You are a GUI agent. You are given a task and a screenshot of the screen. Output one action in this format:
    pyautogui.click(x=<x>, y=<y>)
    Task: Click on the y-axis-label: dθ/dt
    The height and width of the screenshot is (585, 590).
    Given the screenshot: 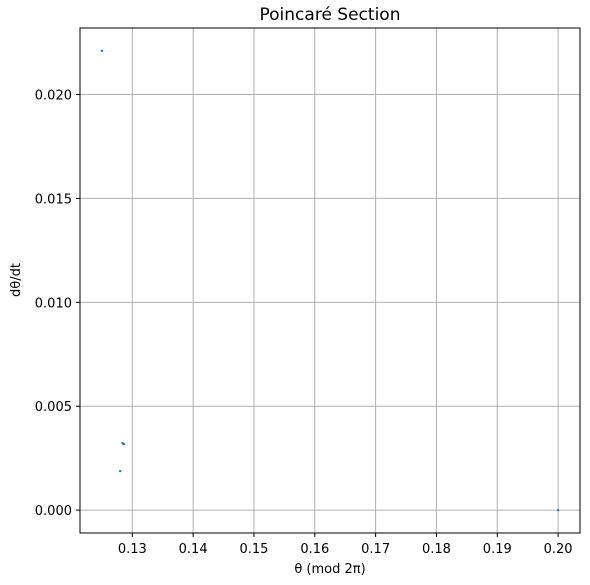 What is the action you would take?
    pyautogui.click(x=16, y=280)
    